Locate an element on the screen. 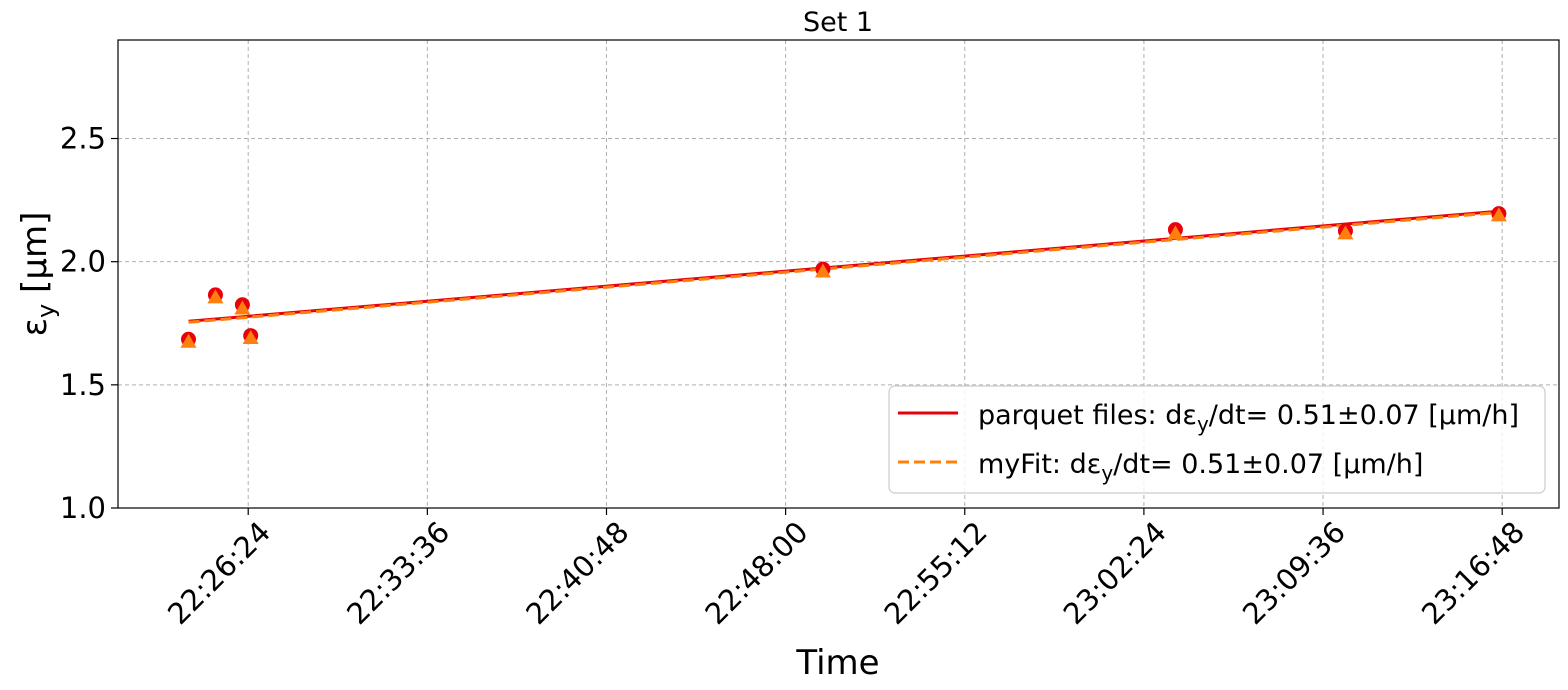 The image size is (1568, 690). x-tick-label: 23:09:36 is located at coordinates (1294, 573).